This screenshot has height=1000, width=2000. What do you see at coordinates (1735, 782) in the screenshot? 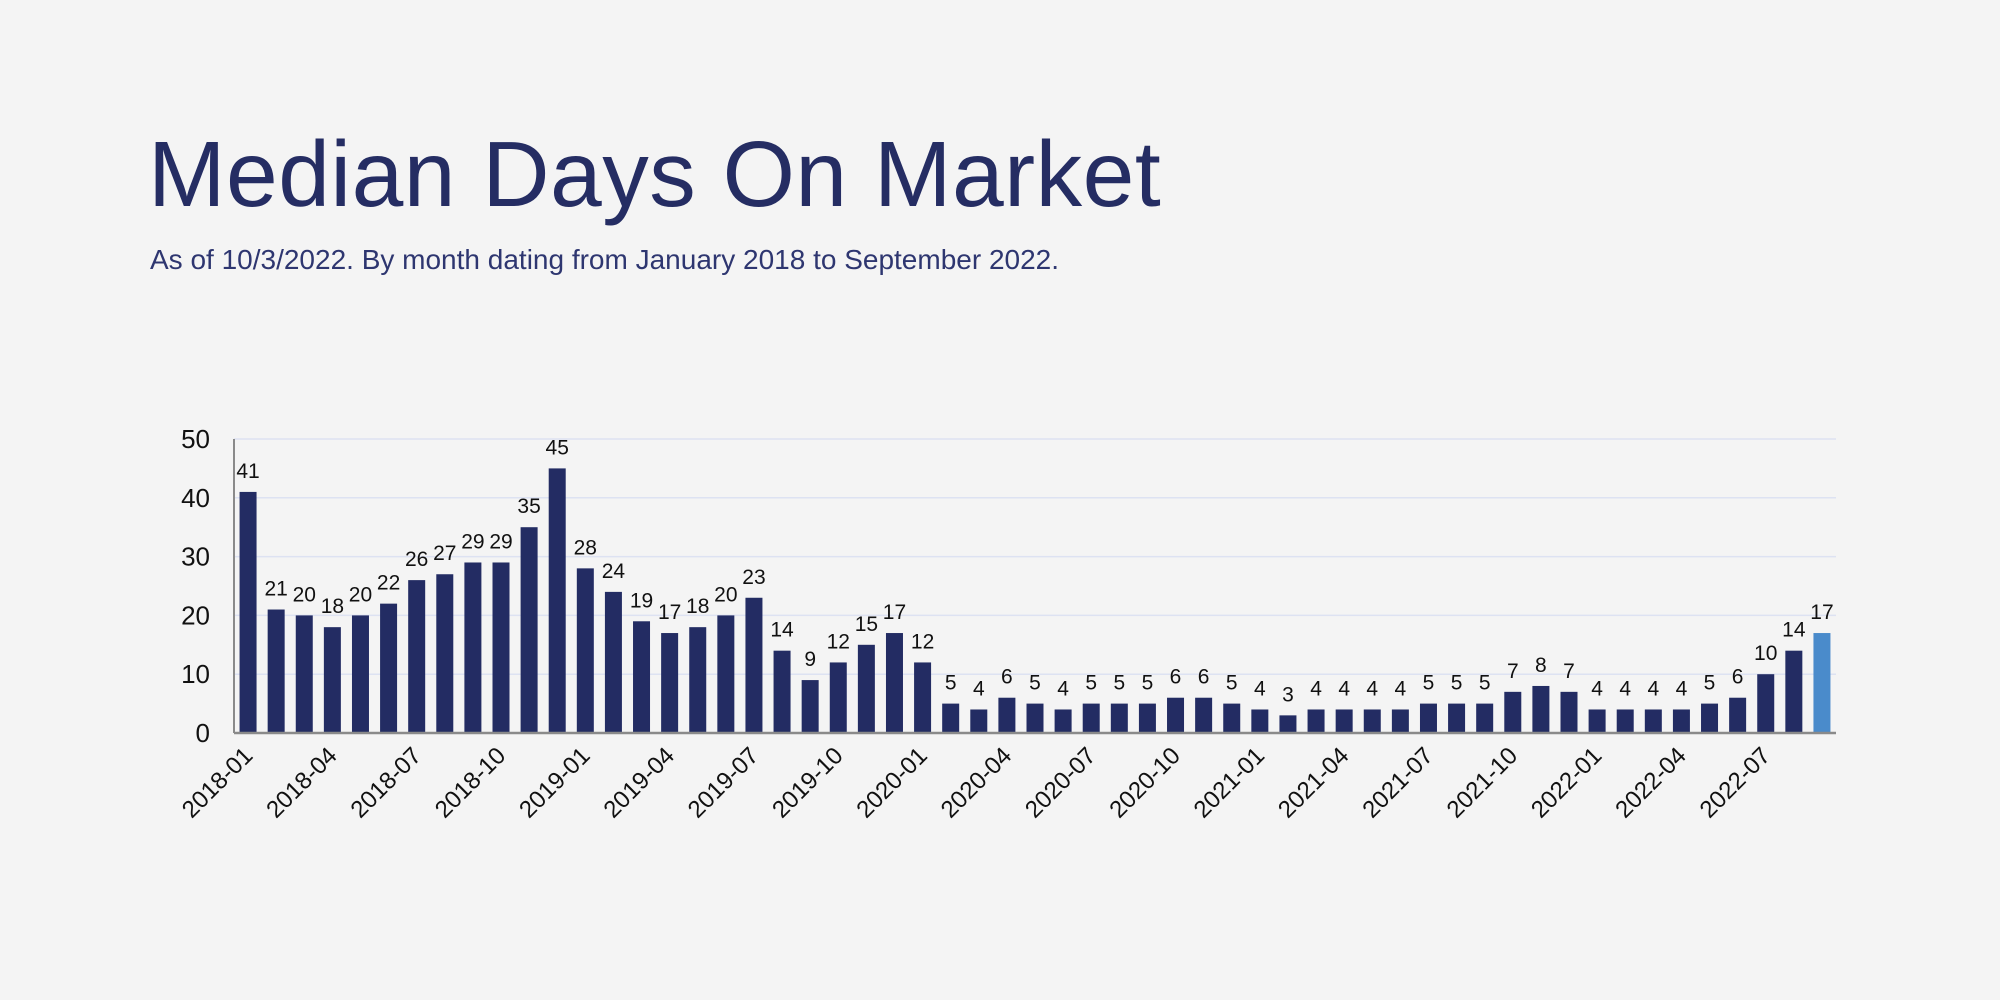
I see `x-tick-label: 2022-07` at bounding box center [1735, 782].